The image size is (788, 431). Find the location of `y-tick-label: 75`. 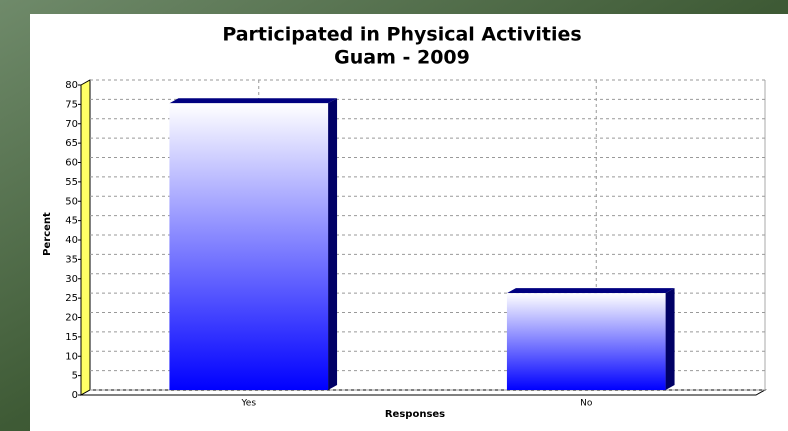

y-tick-label: 75 is located at coordinates (71, 104).